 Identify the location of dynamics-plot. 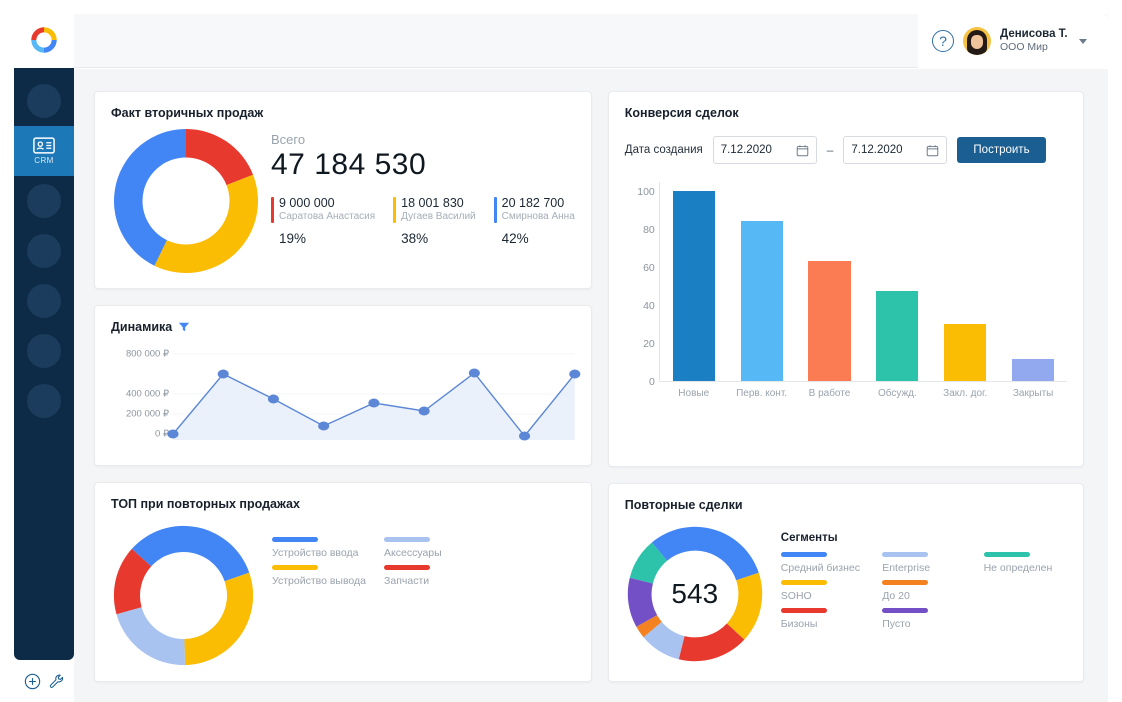
(374, 392).